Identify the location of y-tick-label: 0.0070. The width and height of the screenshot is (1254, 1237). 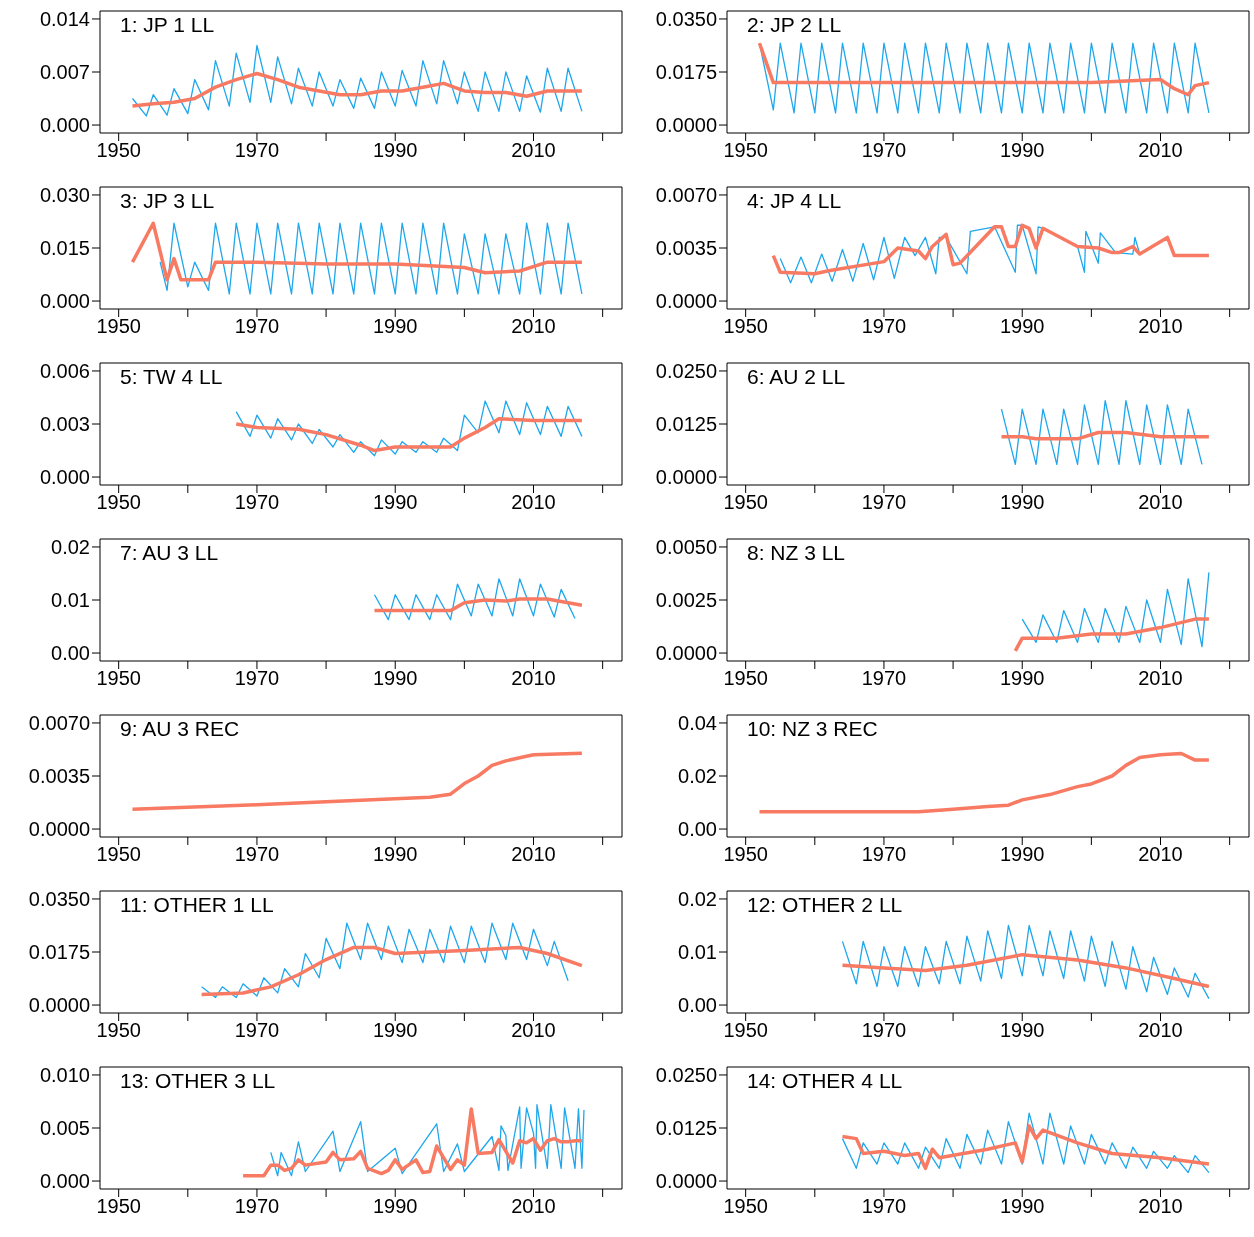
(686, 195).